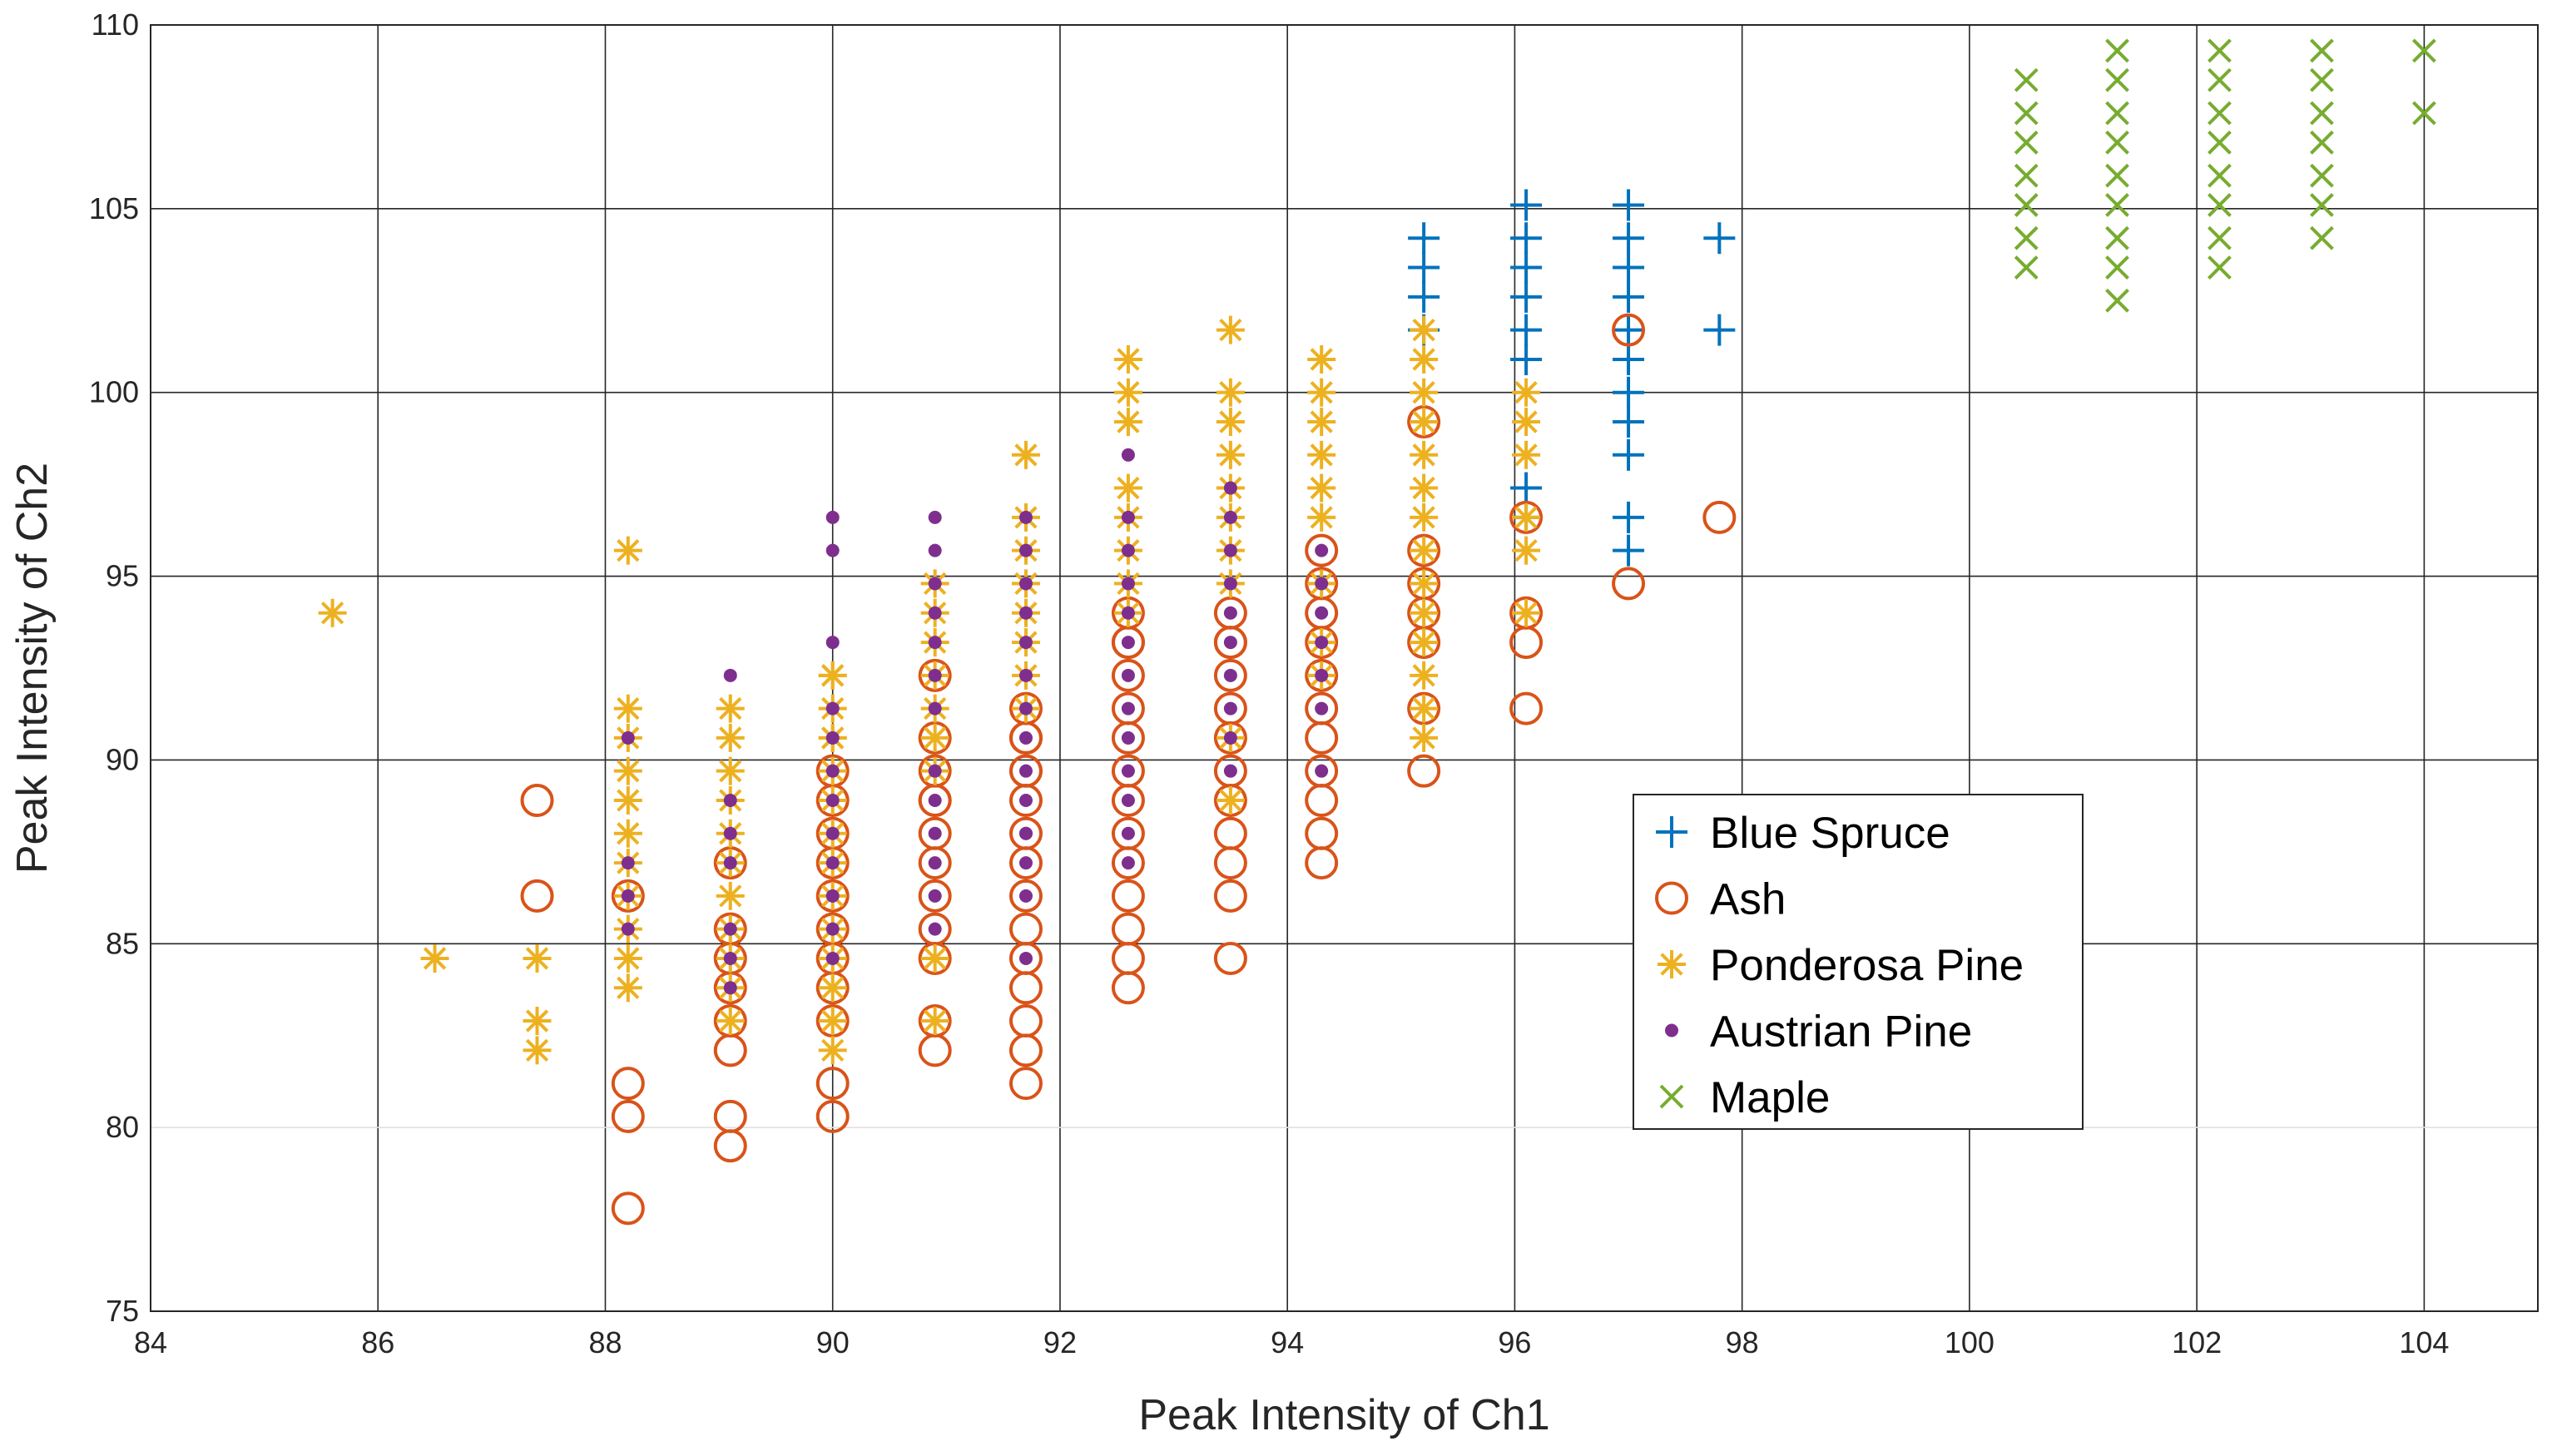  What do you see at coordinates (1343, 1415) in the screenshot?
I see `x-axis-label: Peak Intensity of Ch1` at bounding box center [1343, 1415].